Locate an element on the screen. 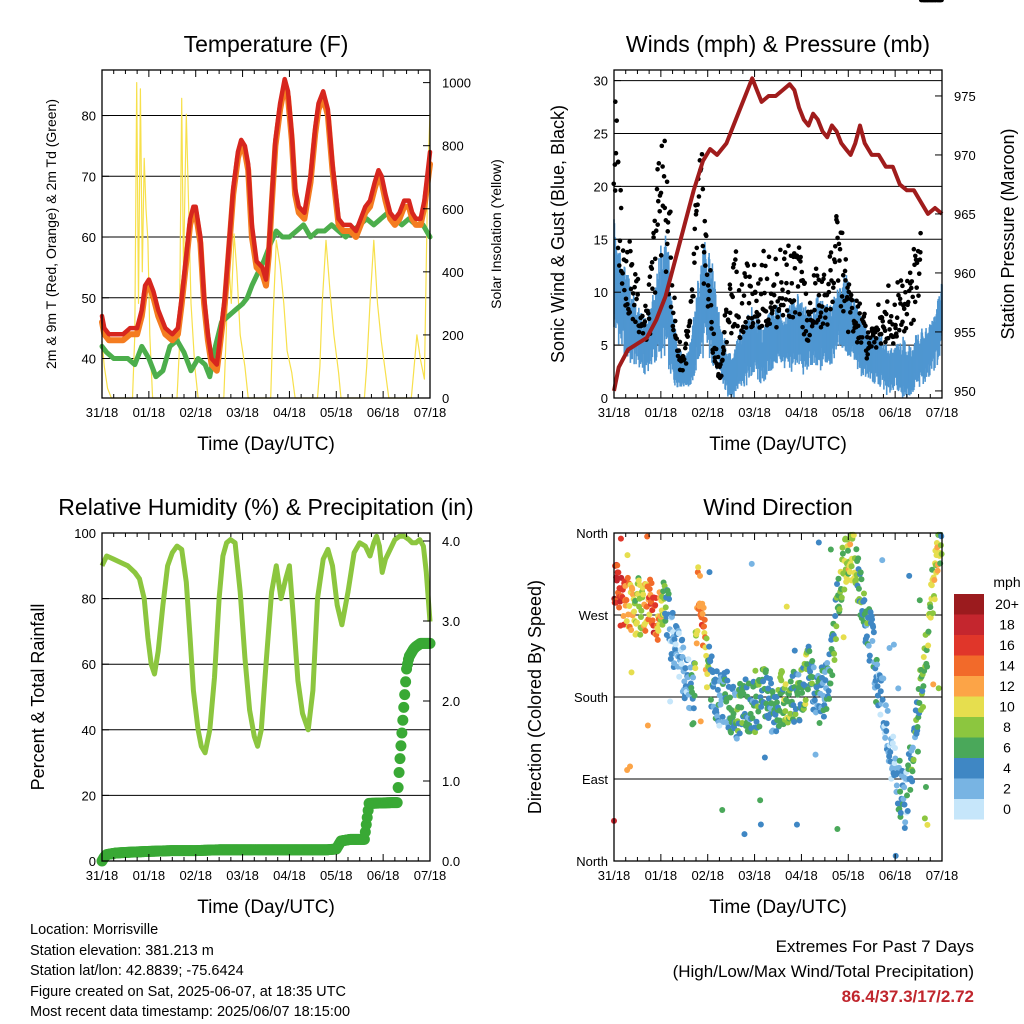 Image resolution: width=1024 pixels, height=1024 pixels. y2-tick-label: 3.0 is located at coordinates (451, 621).